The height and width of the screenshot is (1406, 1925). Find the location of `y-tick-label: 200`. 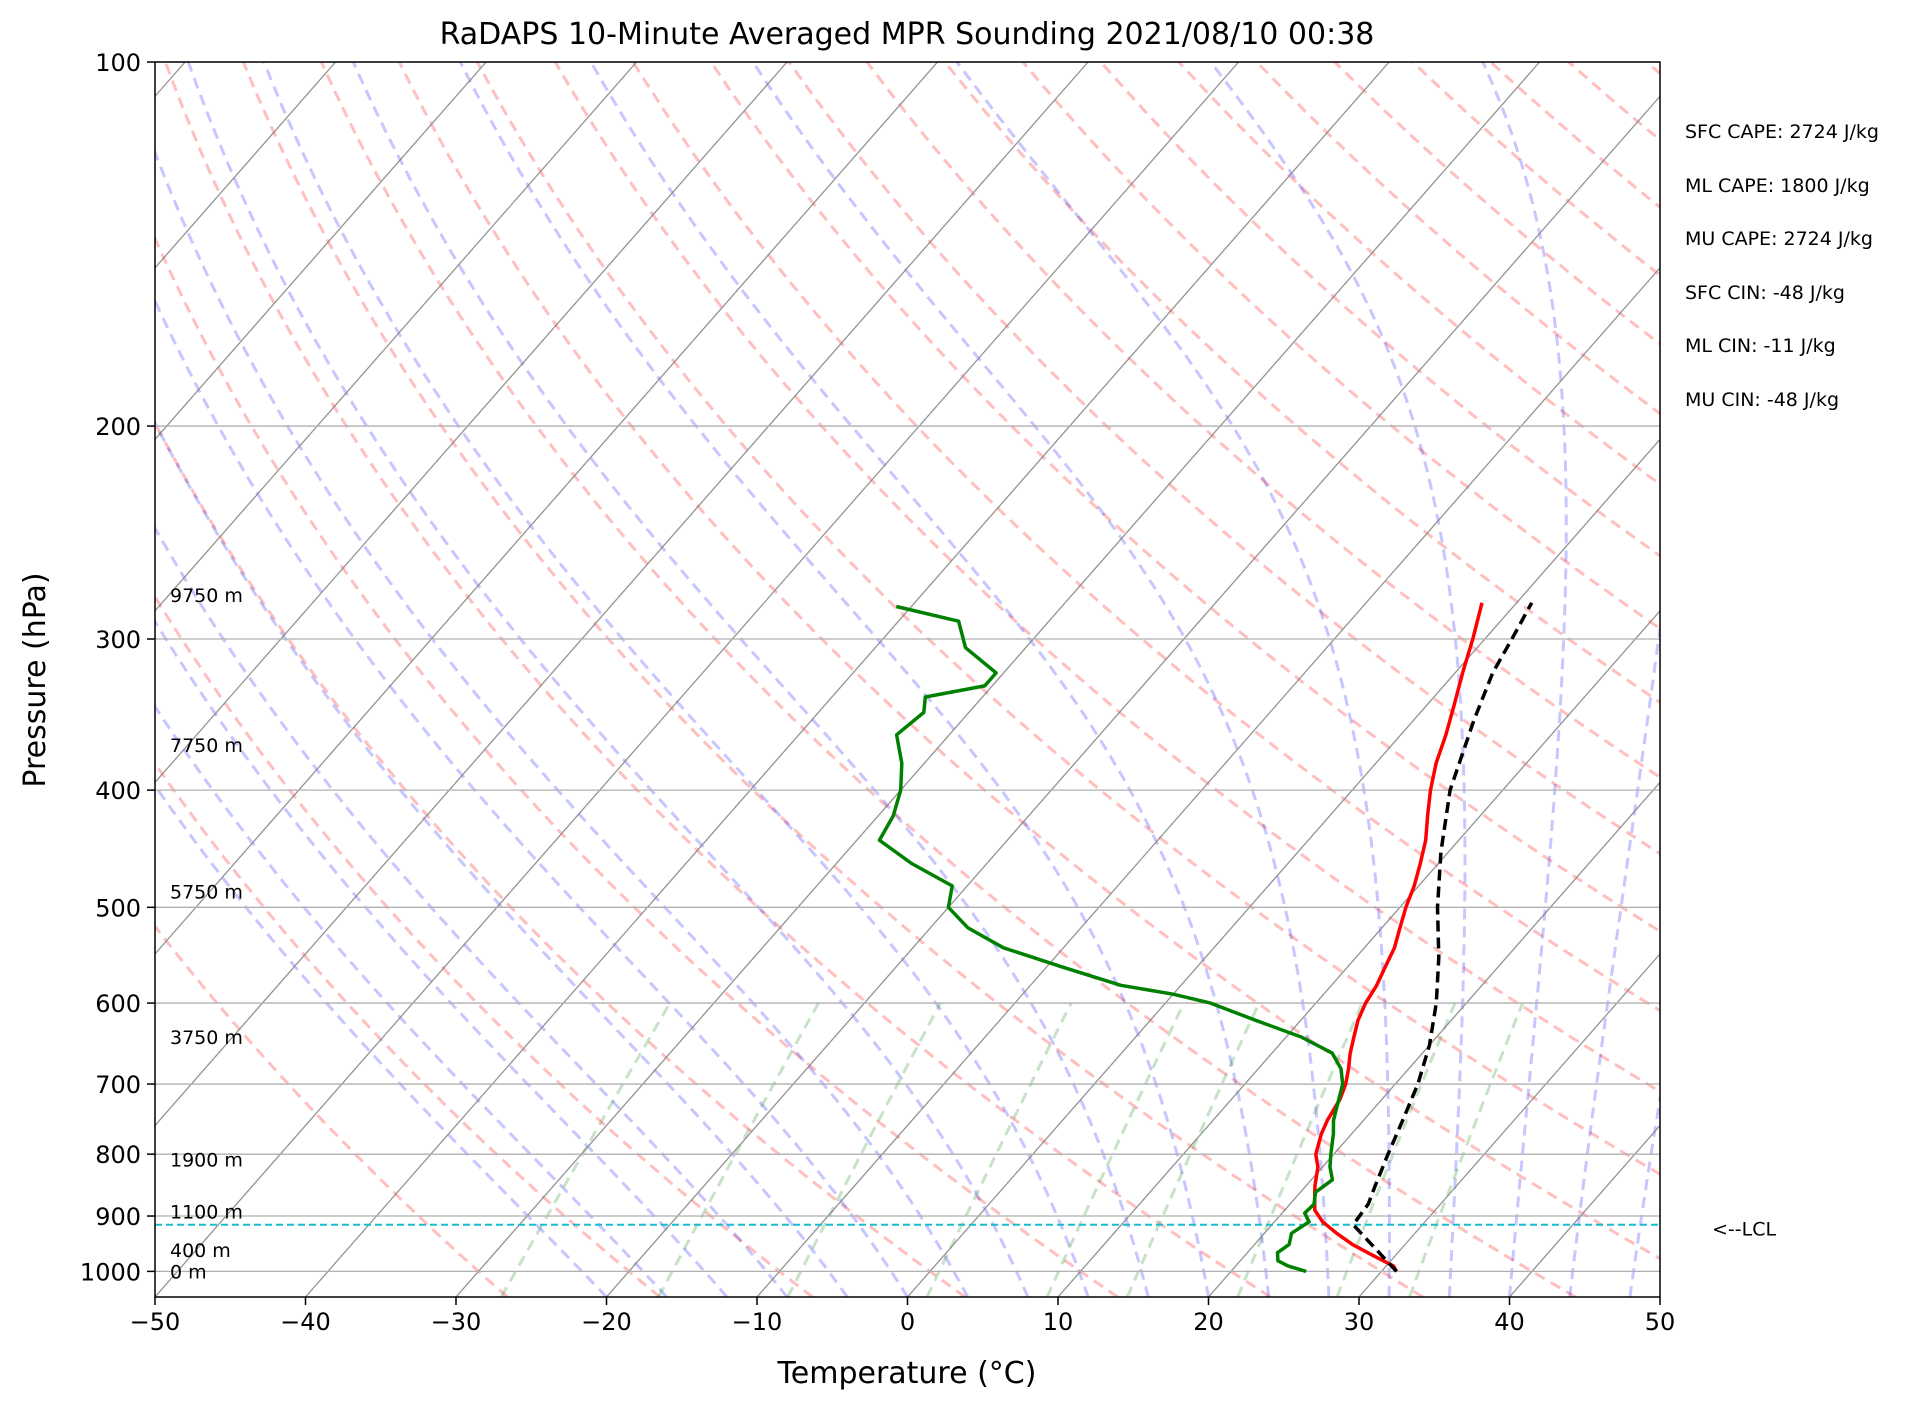

y-tick-label: 200 is located at coordinates (118, 427).